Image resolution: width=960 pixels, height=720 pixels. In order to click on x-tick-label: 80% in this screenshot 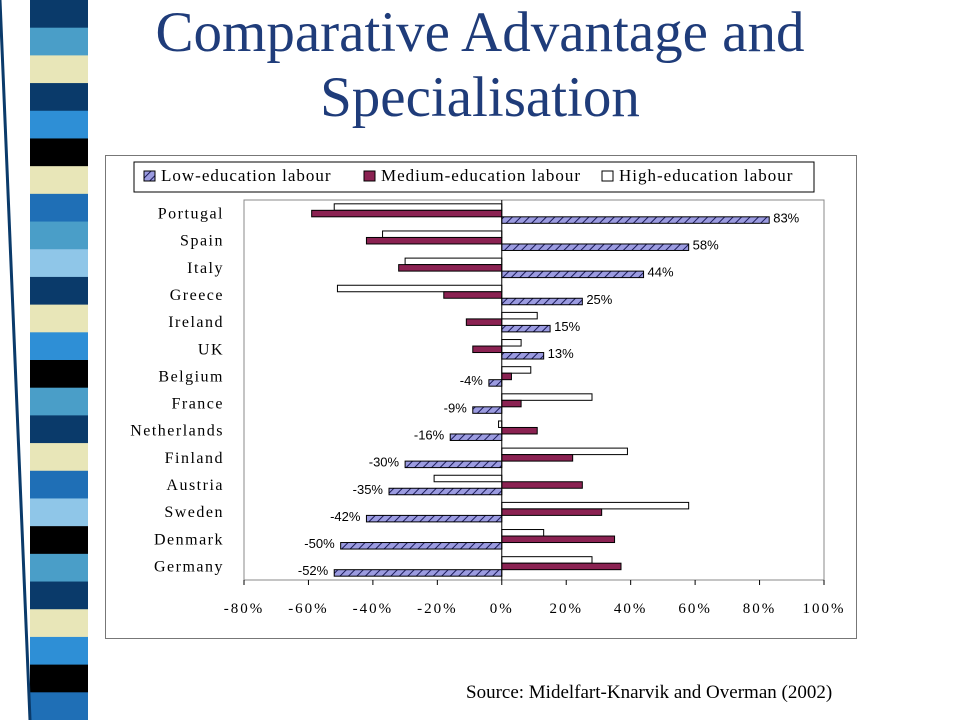, I will do `click(760, 609)`.